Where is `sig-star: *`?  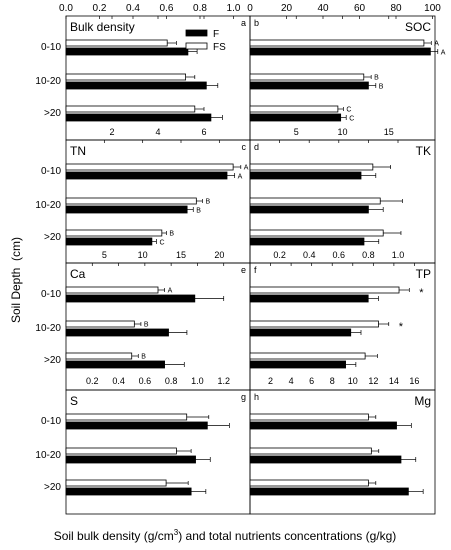 sig-star: * is located at coordinates (421, 293).